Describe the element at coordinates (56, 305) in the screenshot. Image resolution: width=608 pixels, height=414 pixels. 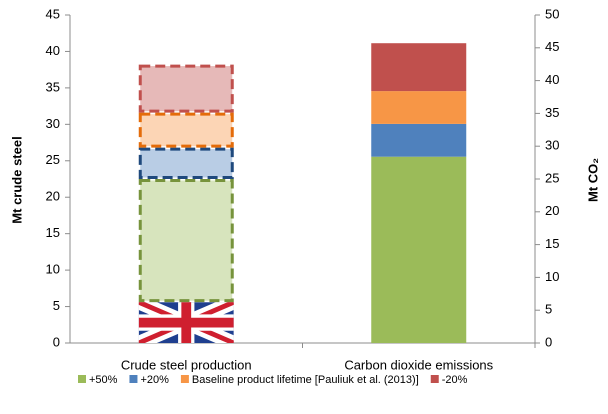
I see `y-tick-label: 5` at that location.